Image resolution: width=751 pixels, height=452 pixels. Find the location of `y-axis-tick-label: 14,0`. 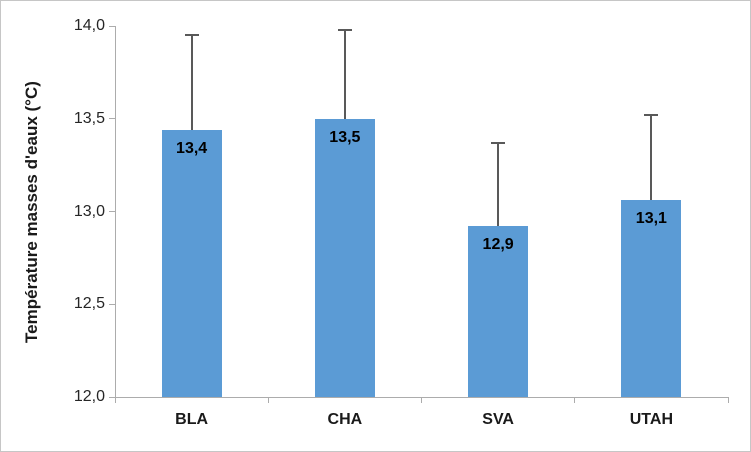

y-axis-tick-label: 14,0 is located at coordinates (89, 25).